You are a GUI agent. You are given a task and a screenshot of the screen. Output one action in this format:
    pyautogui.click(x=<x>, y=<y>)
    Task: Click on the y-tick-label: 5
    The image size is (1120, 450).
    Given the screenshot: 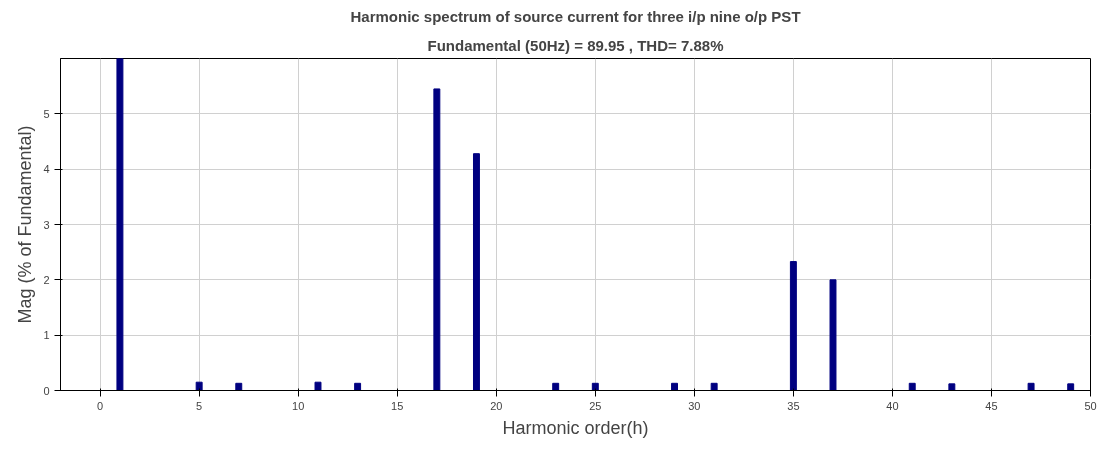 What is the action you would take?
    pyautogui.click(x=46, y=113)
    